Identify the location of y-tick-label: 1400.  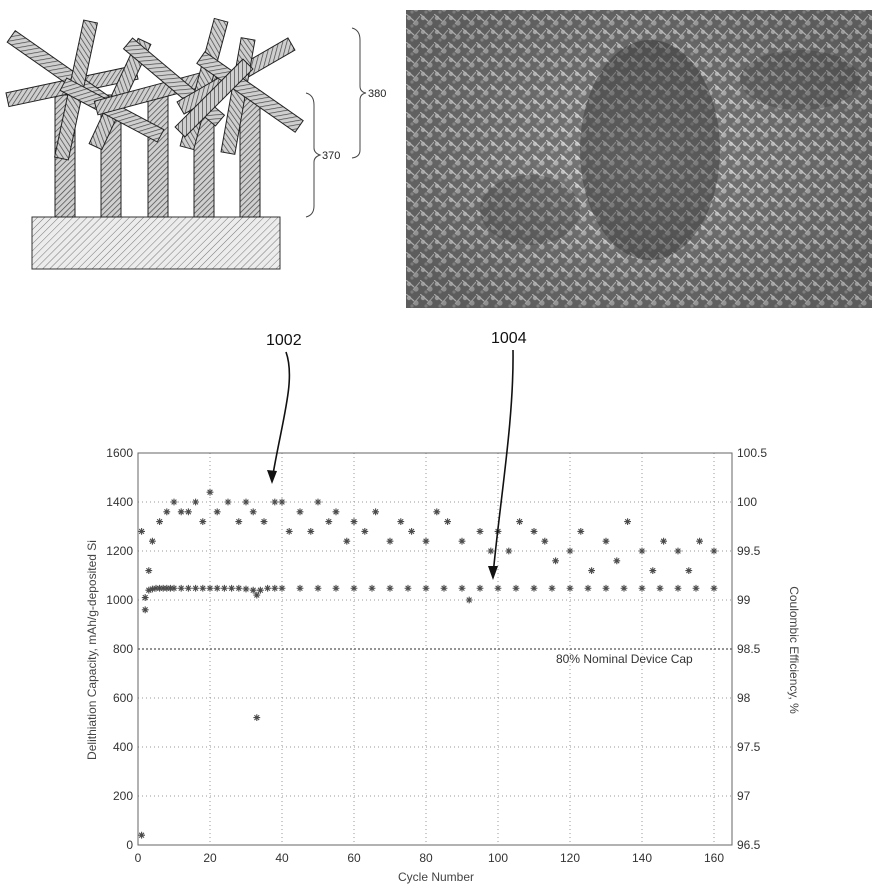
(119, 502).